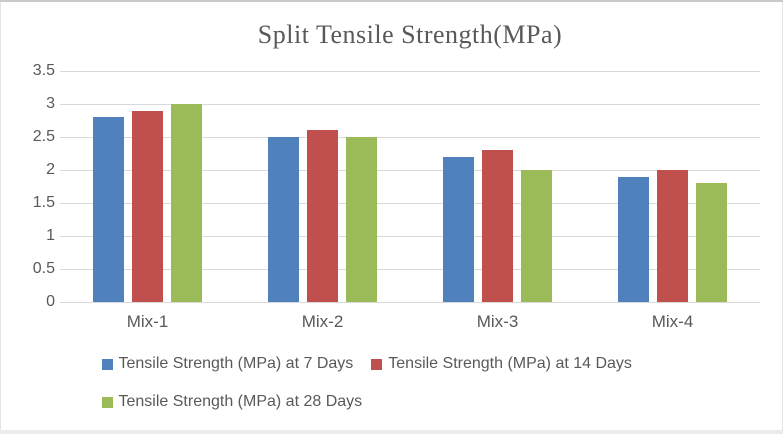 The width and height of the screenshot is (783, 434). What do you see at coordinates (50, 103) in the screenshot?
I see `y-tick-label: 3` at bounding box center [50, 103].